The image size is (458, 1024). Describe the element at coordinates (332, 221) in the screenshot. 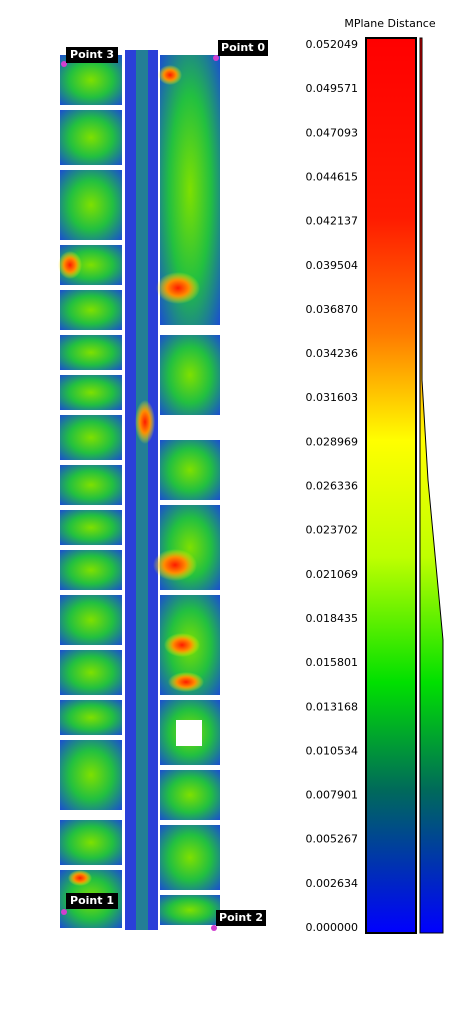

I see `tick-label: 0.042137` at that location.